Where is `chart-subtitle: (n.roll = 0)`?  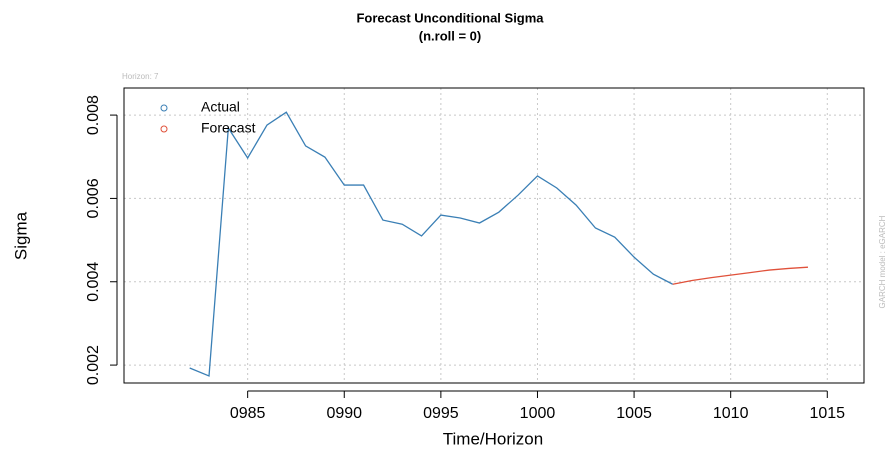 chart-subtitle: (n.roll = 0) is located at coordinates (450, 35).